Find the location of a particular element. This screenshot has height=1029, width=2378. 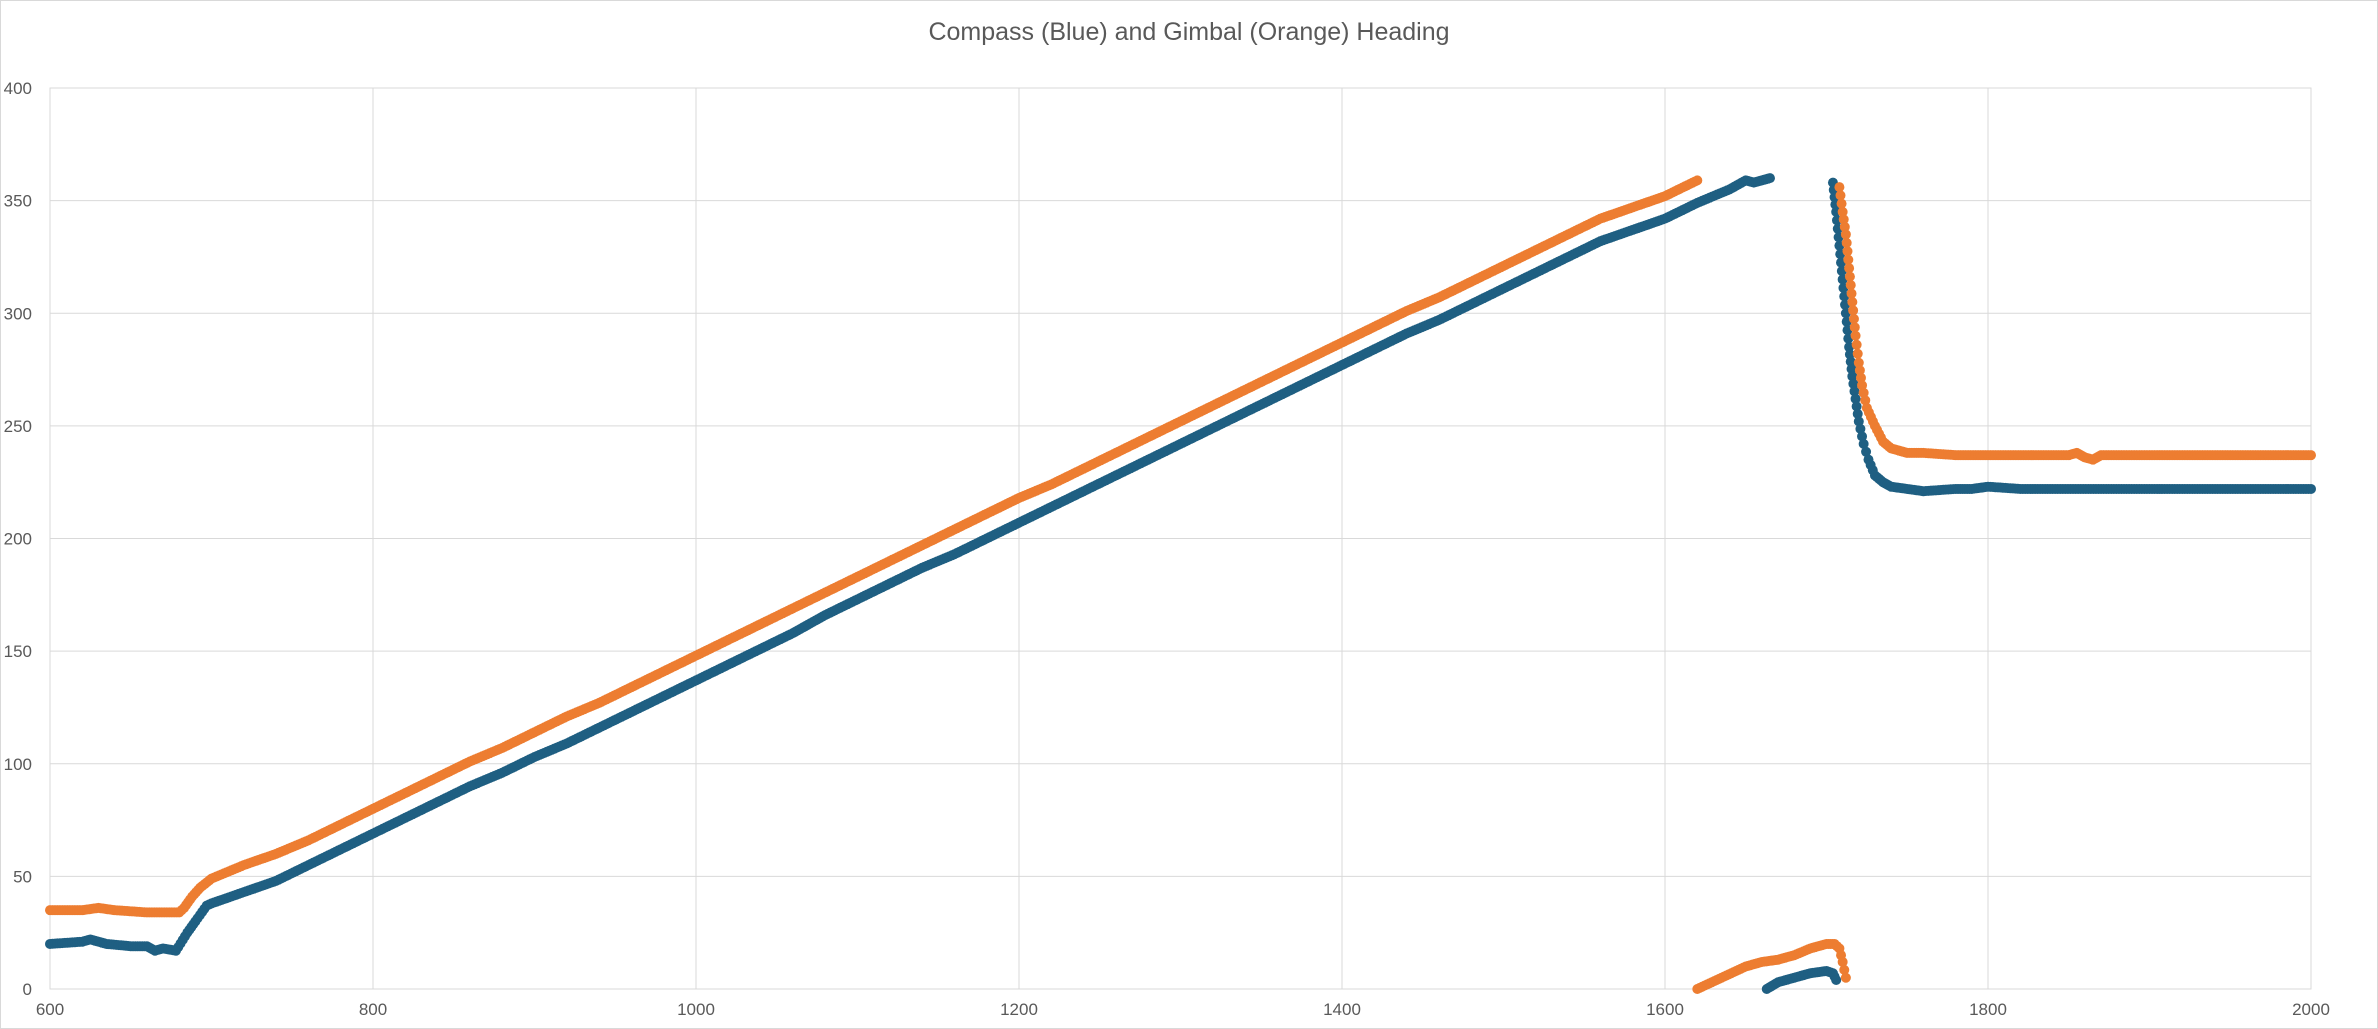

x-tick-label: 2000 is located at coordinates (2311, 1009).